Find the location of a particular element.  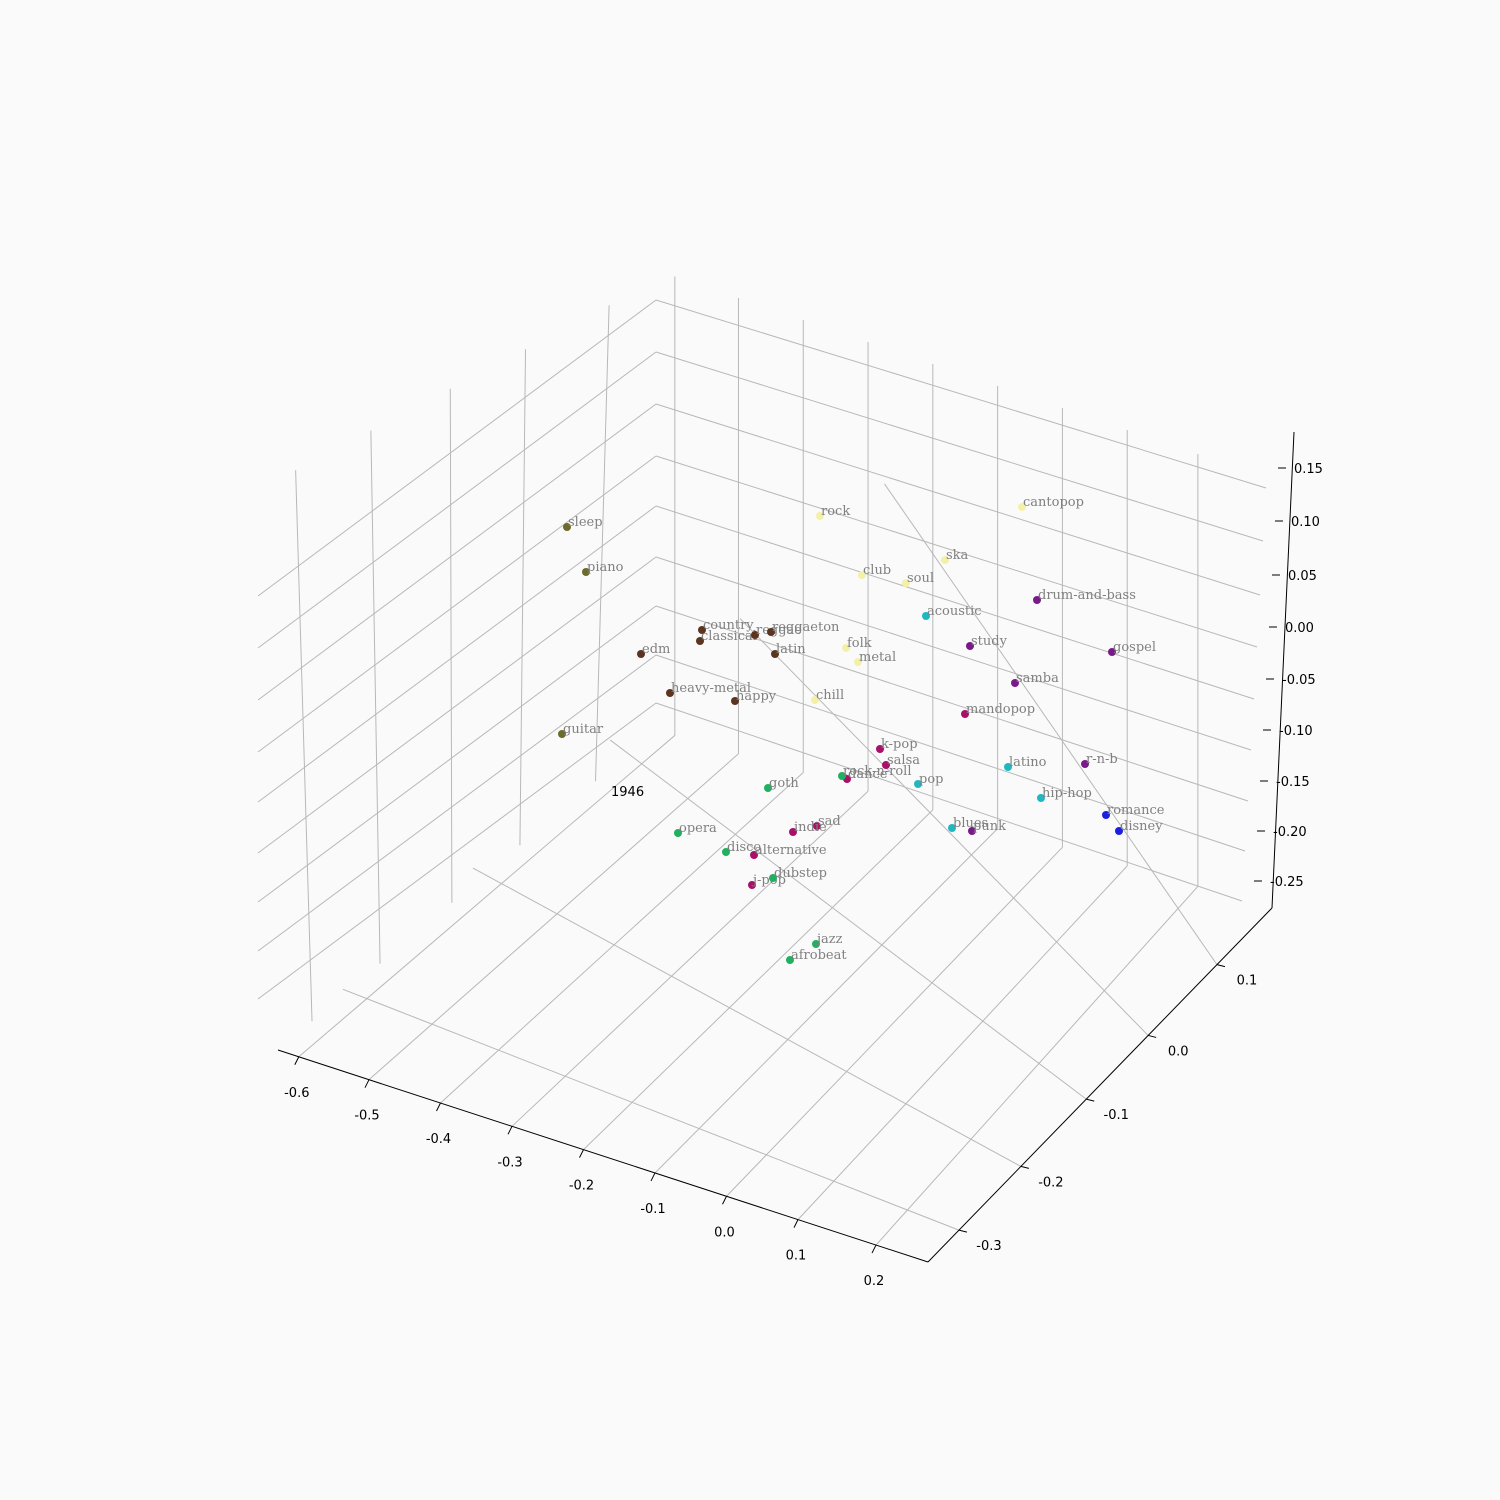

point-label: jazz is located at coordinates (829, 939).